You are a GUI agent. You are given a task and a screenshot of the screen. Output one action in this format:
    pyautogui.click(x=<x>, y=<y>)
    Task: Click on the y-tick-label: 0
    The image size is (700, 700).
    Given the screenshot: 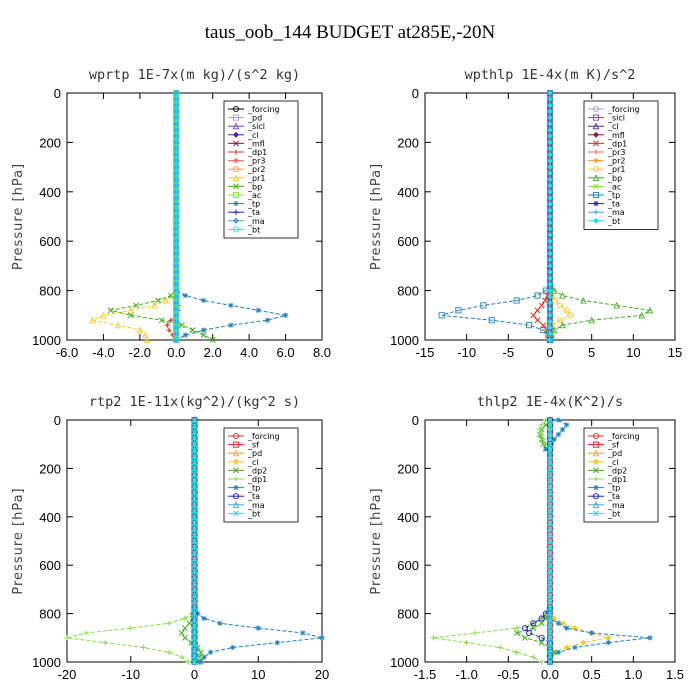 What is the action you would take?
    pyautogui.click(x=415, y=420)
    